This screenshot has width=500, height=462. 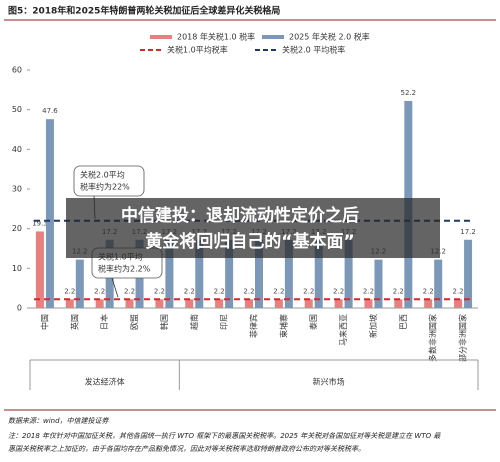 What do you see at coordinates (115, 287) in the screenshot?
I see `annotation-arrow` at bounding box center [115, 287].